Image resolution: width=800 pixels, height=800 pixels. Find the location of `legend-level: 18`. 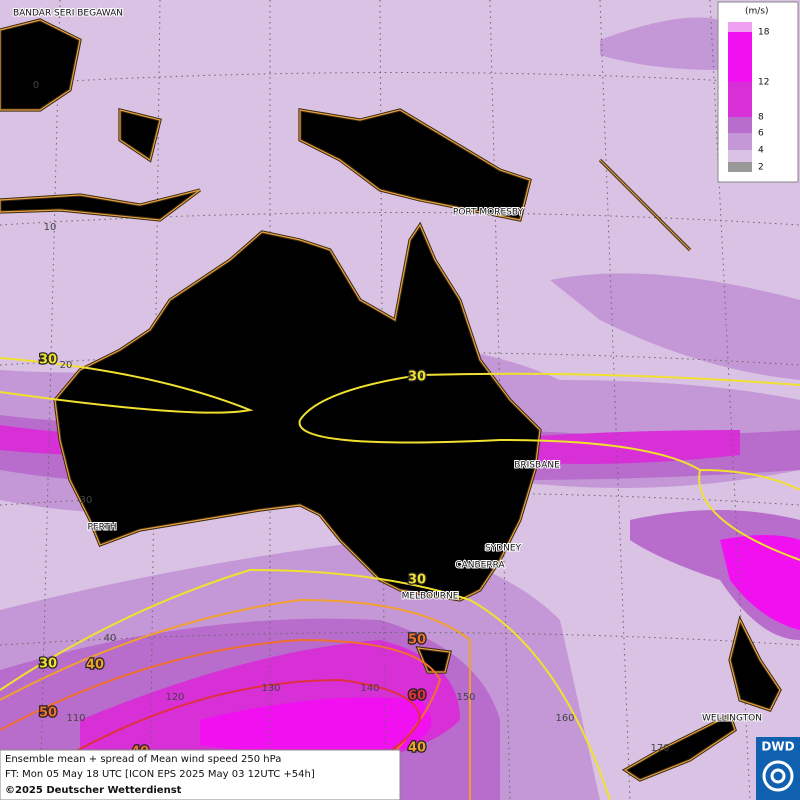

legend-level: 18 is located at coordinates (764, 33).